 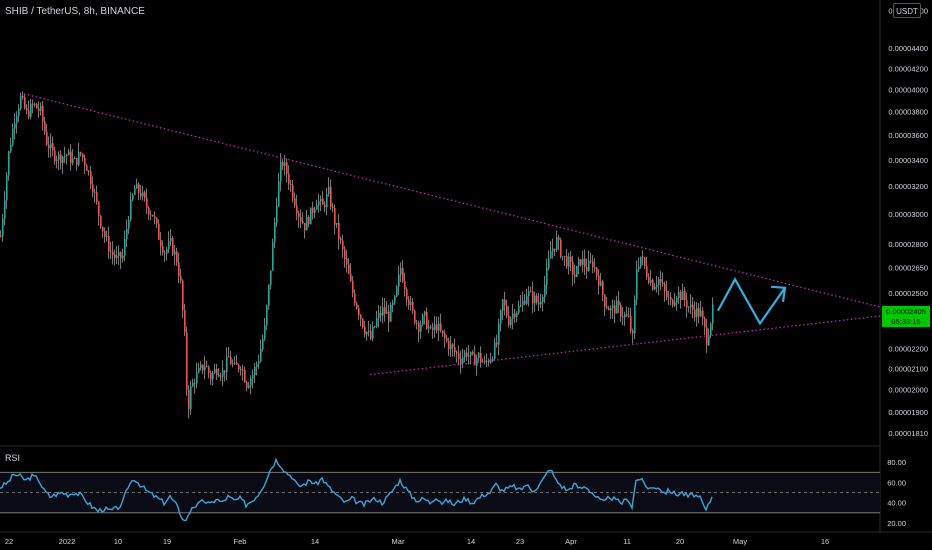 I want to click on rsi-indicator-label: RSI, so click(x=13, y=458).